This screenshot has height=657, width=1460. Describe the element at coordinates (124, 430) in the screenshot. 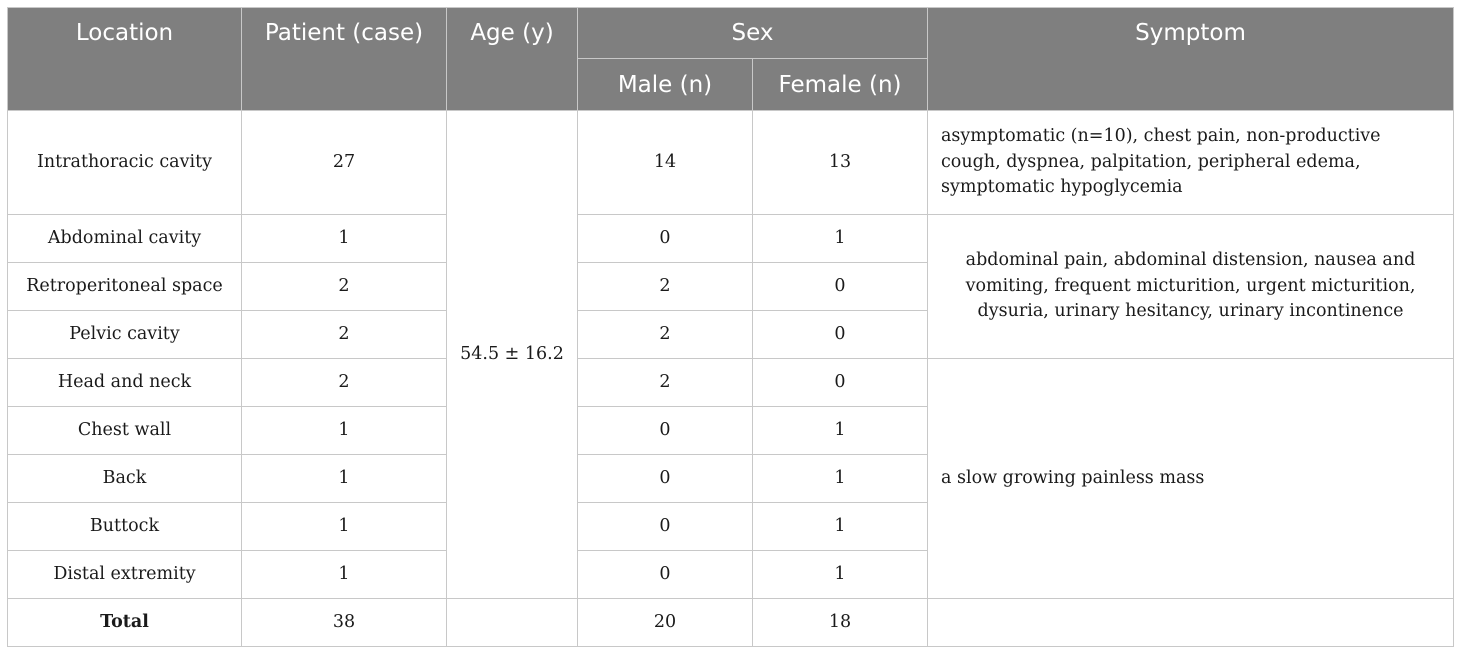

I see `location-cell: Chest wall` at that location.